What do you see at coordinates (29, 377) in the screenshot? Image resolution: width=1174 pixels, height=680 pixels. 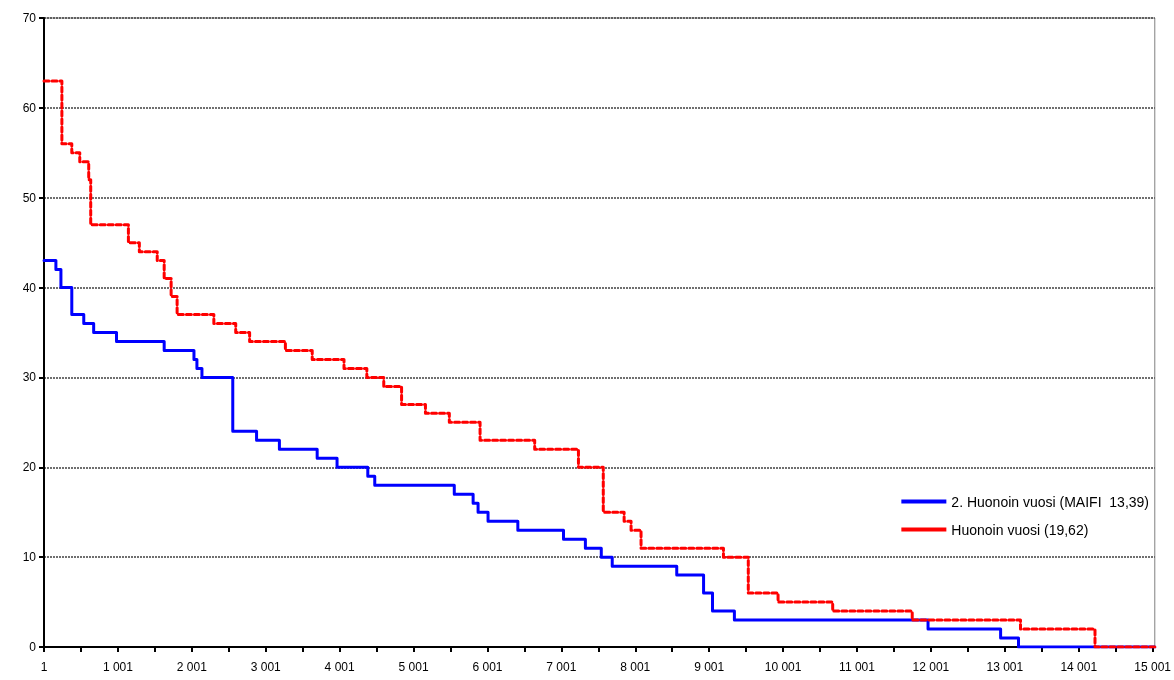 I see `y-tick-label: 30` at bounding box center [29, 377].